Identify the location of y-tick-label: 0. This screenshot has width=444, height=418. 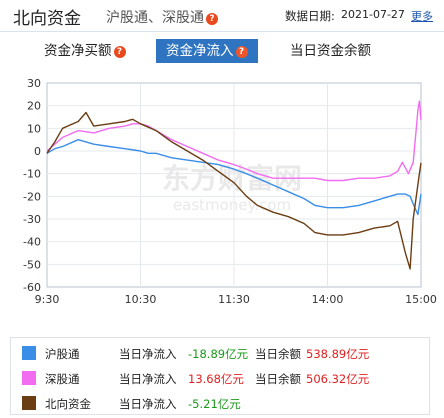
(37, 151).